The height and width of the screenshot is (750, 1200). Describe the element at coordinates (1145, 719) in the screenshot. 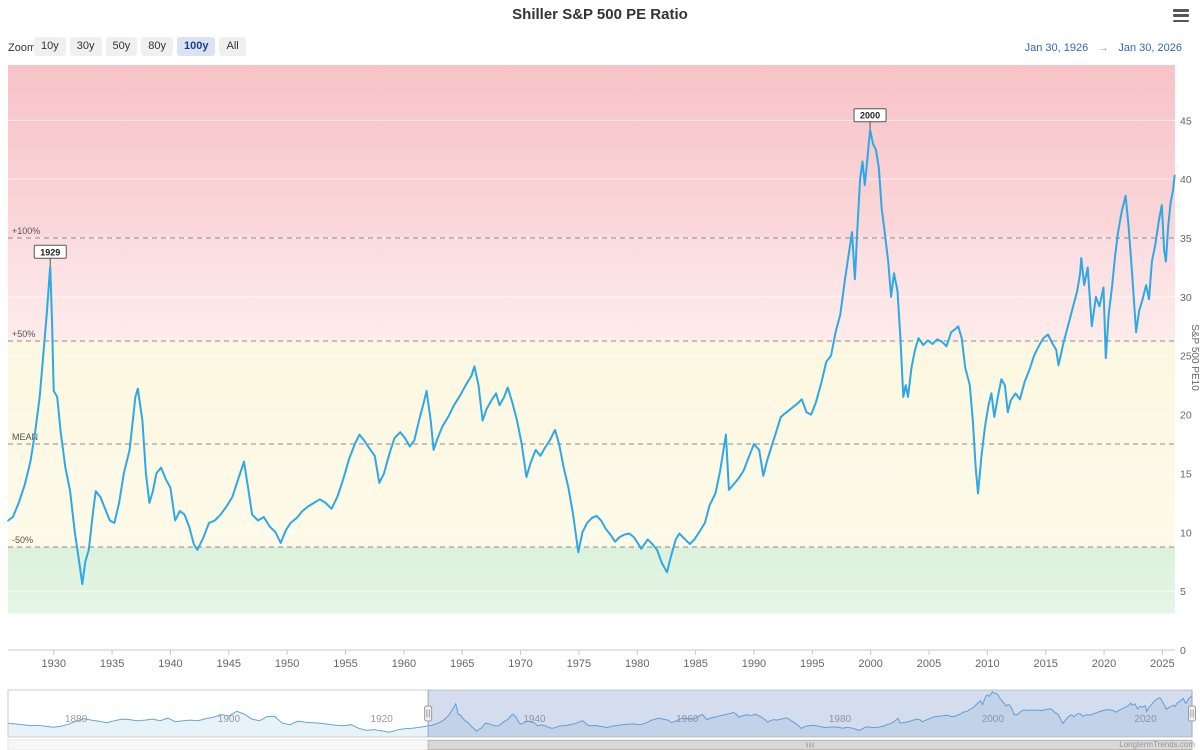

I see `navigator-axis-label: 2020` at that location.